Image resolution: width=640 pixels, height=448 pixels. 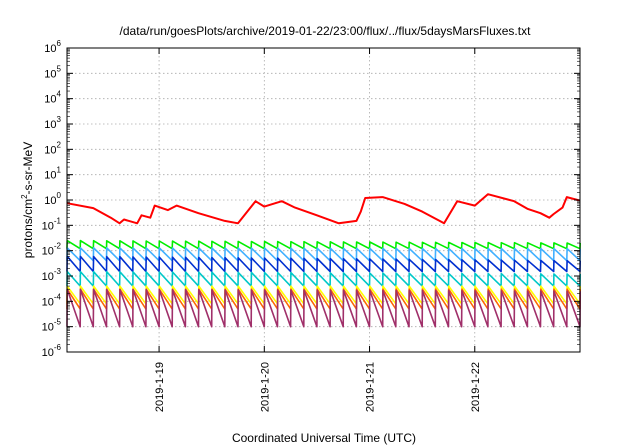 What do you see at coordinates (324, 438) in the screenshot?
I see `x-axis-label: Coordinated Universal Time (UTC)` at bounding box center [324, 438].